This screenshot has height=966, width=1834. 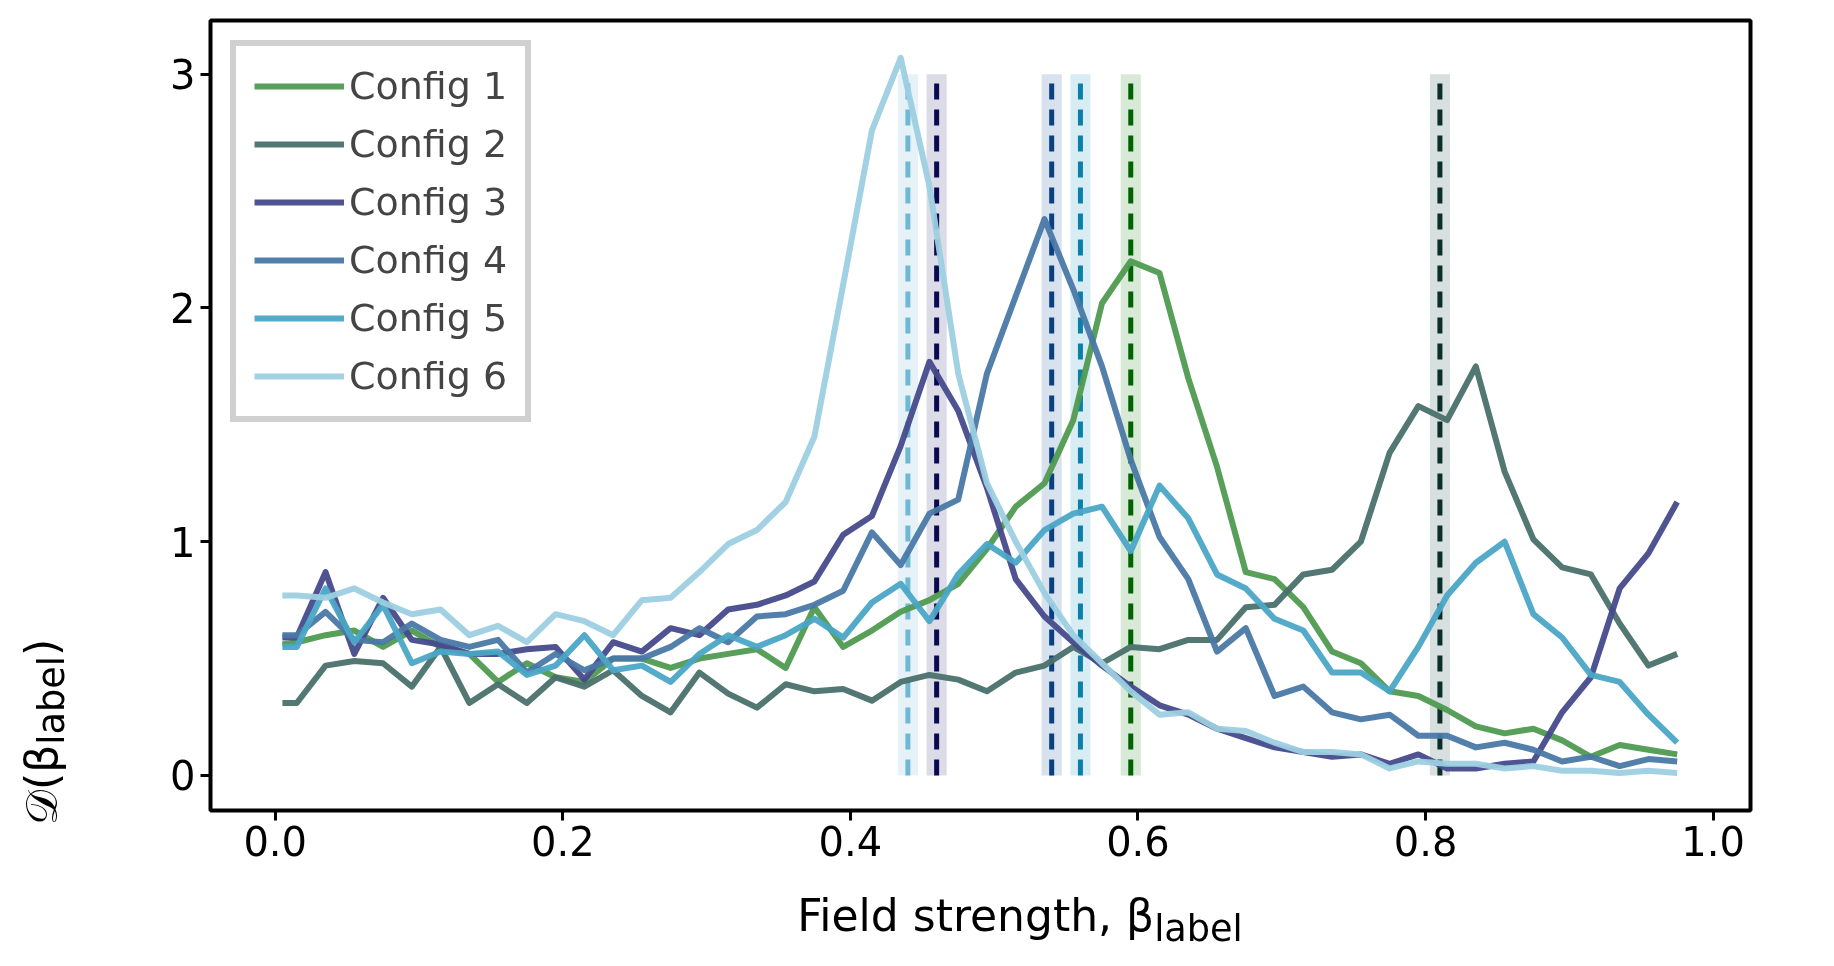 What do you see at coordinates (428, 376) in the screenshot?
I see `legend-label: Config 6` at bounding box center [428, 376].